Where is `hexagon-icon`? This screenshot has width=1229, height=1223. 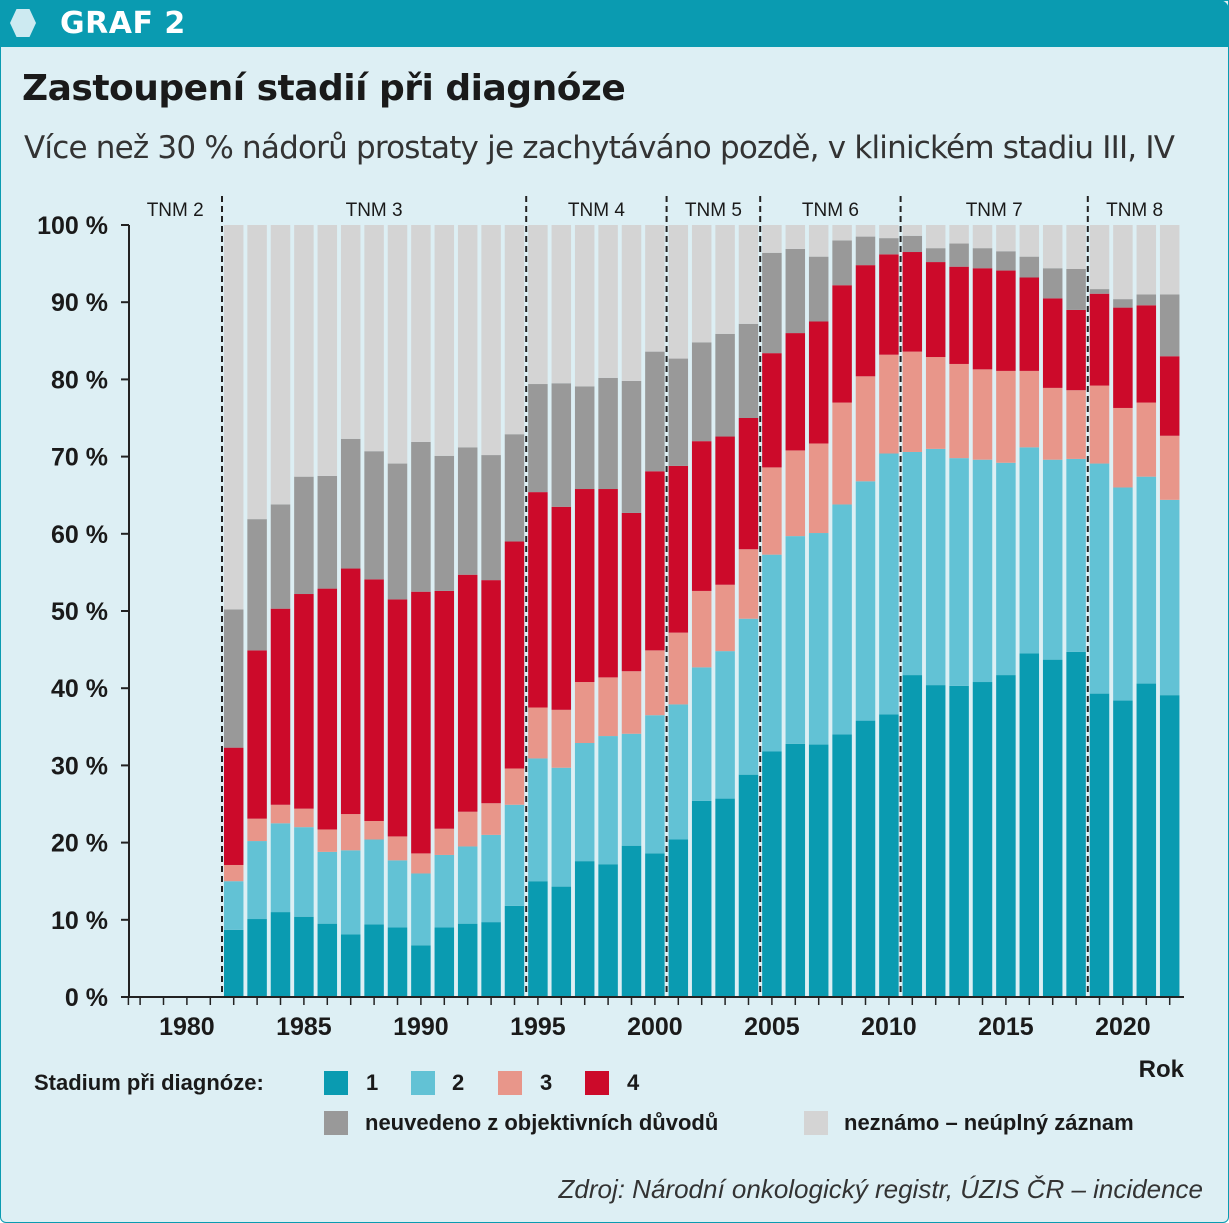 hexagon-icon is located at coordinates (23, 23).